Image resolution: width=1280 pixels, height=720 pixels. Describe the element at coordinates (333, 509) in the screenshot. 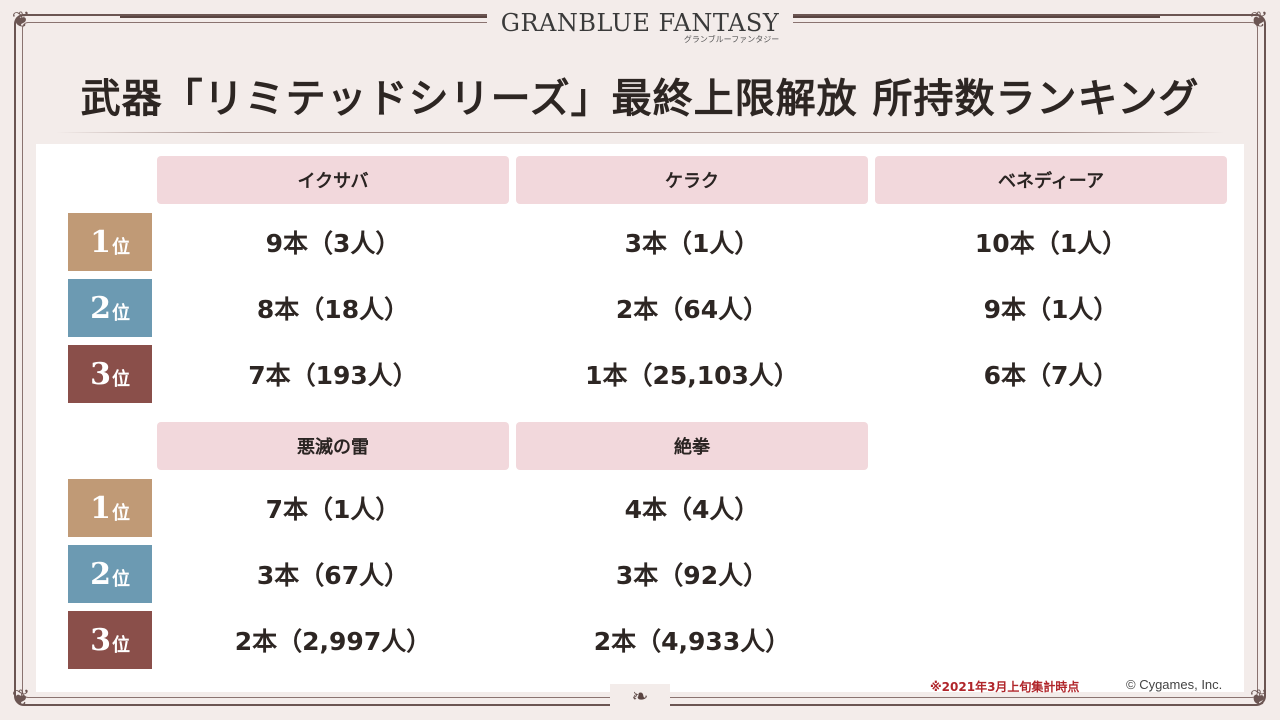

I see `table-cell: 7本（1人）` at that location.